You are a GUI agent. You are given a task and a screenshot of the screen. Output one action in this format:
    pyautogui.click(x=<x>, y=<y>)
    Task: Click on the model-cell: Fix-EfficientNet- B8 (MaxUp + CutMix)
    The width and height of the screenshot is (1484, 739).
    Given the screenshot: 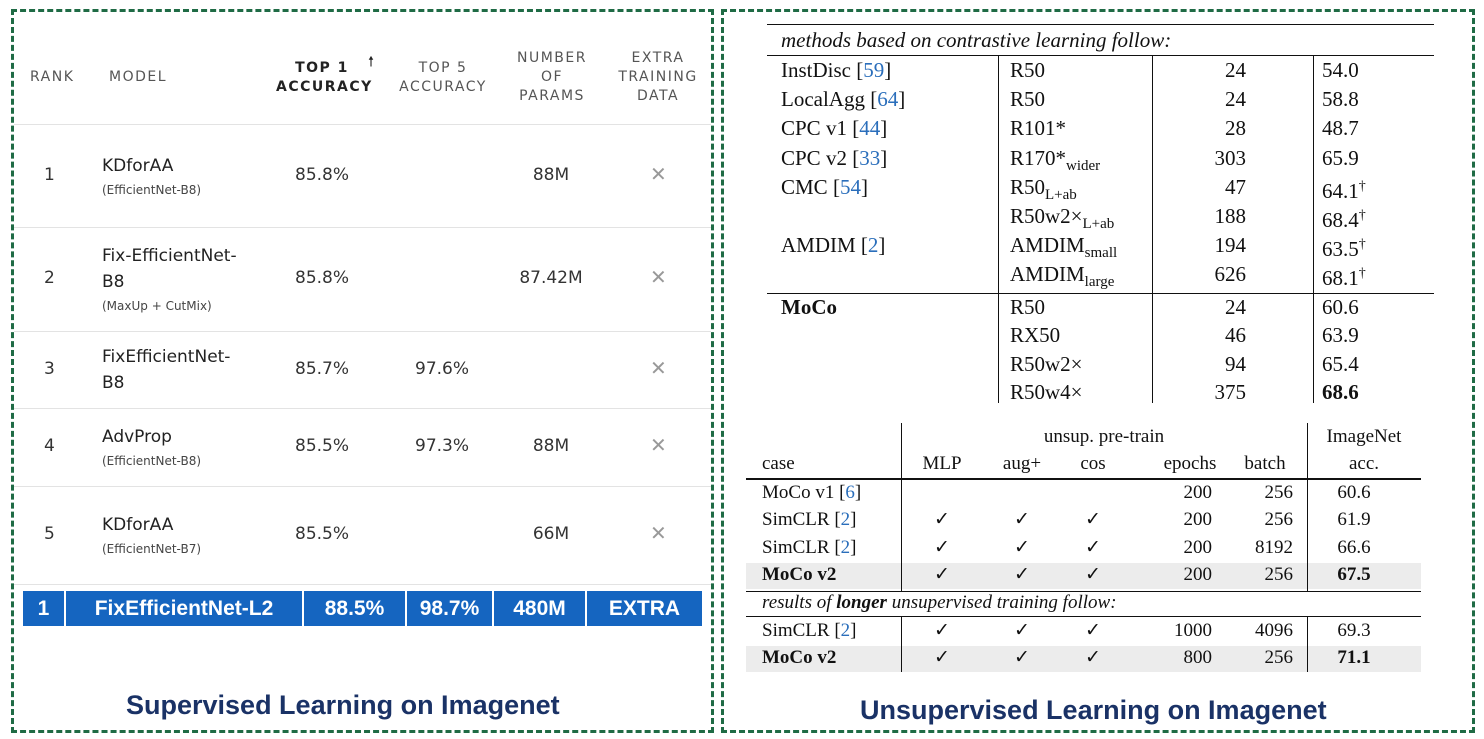 What is the action you would take?
    pyautogui.click(x=187, y=279)
    